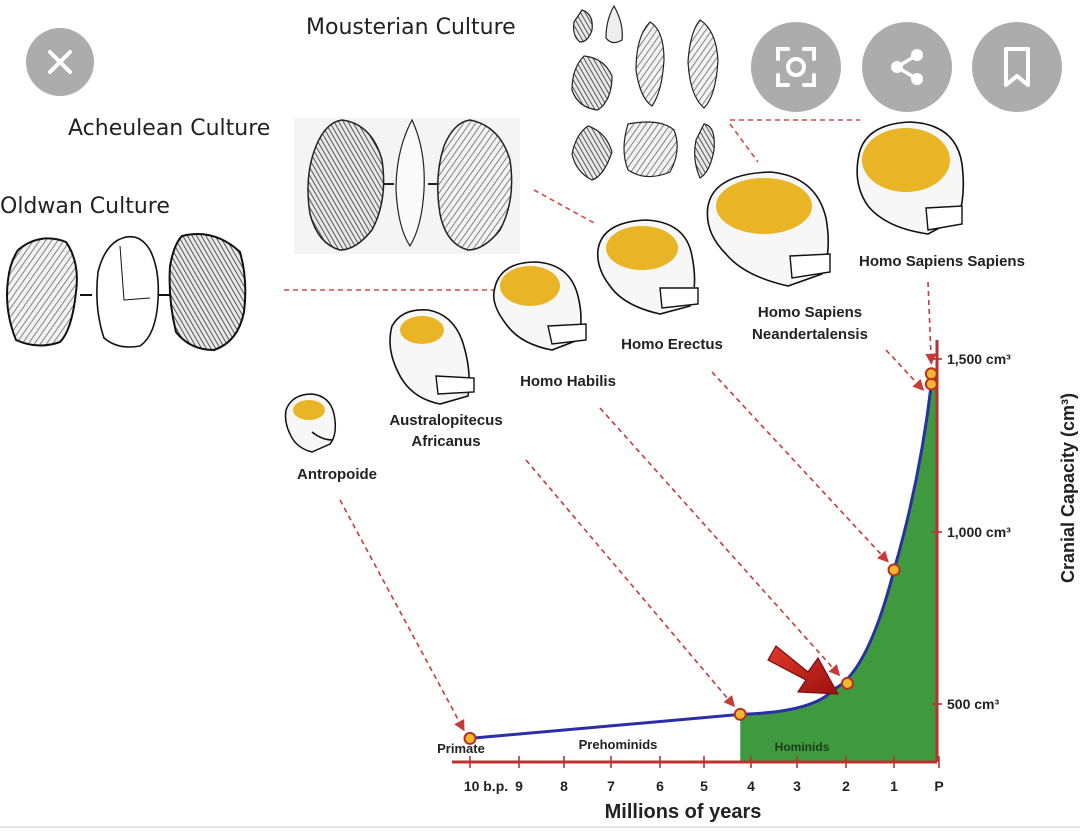 This screenshot has width=1080, height=832. I want to click on mousterian-tools-image, so click(645, 92).